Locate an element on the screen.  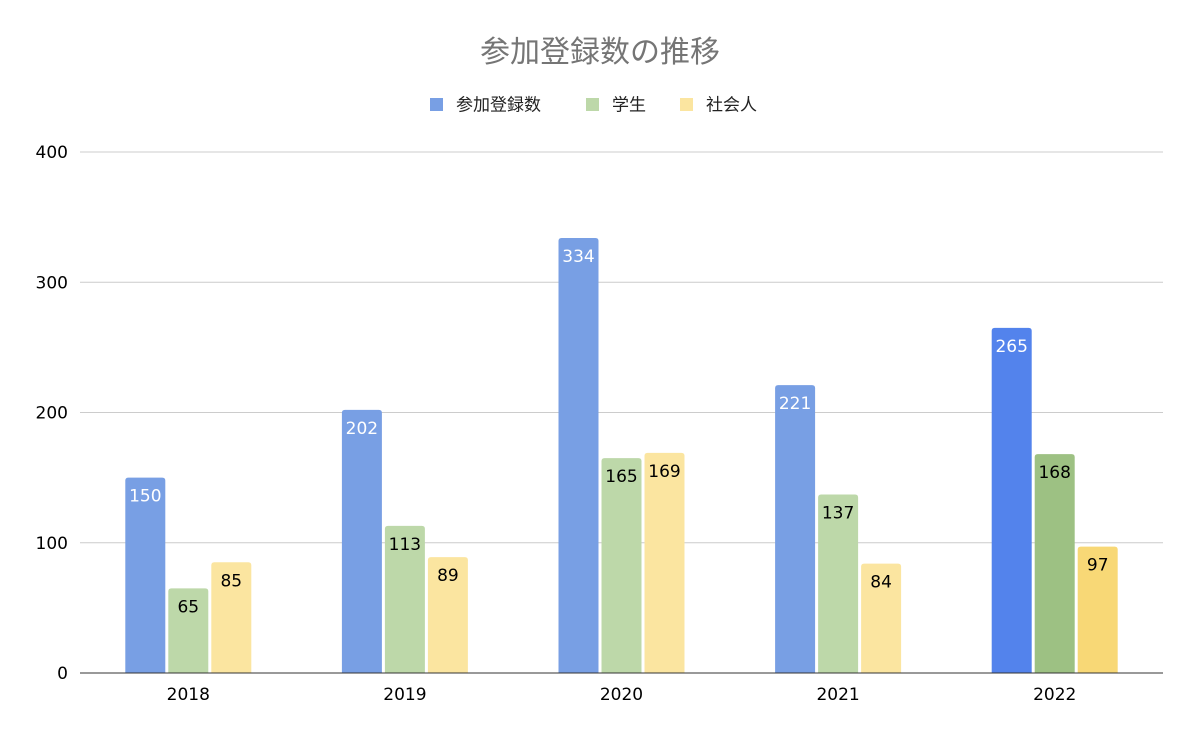
x-tick-label: 2022 is located at coordinates (1054, 695).